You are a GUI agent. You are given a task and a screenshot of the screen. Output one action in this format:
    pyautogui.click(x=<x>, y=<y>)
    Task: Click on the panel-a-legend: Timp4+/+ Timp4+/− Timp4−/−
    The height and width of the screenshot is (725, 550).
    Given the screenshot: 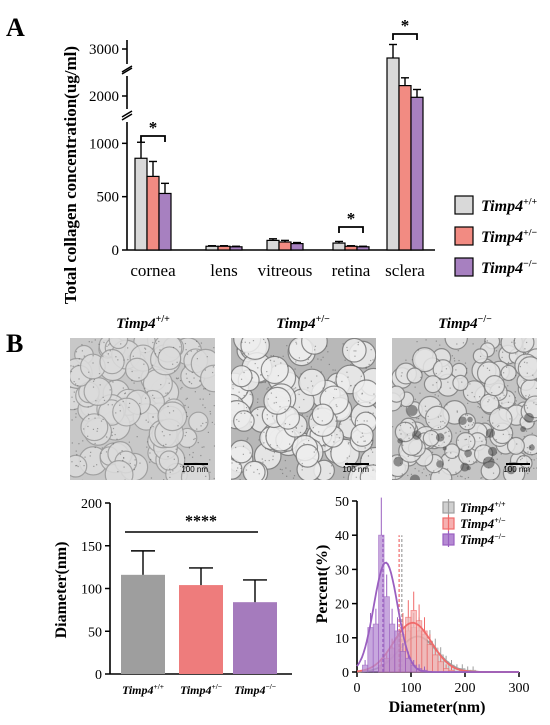 What is the action you would take?
    pyautogui.click(x=495, y=236)
    